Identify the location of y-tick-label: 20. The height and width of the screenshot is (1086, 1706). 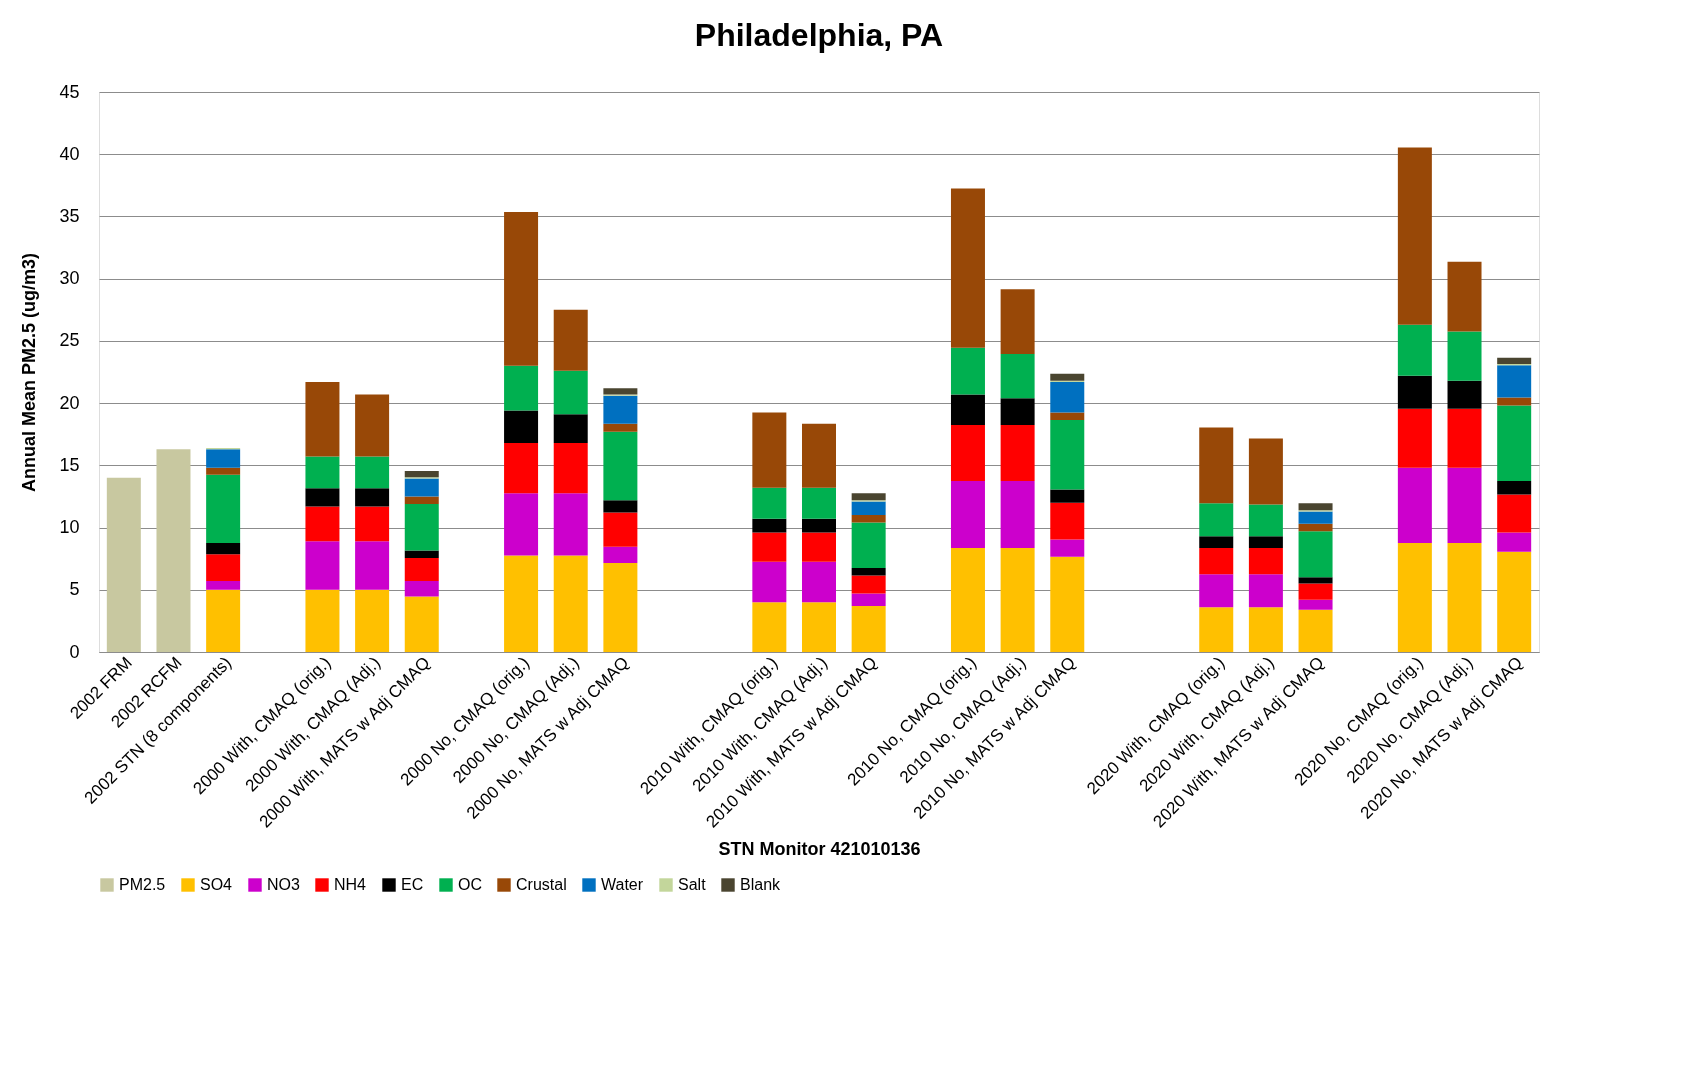
(69, 402).